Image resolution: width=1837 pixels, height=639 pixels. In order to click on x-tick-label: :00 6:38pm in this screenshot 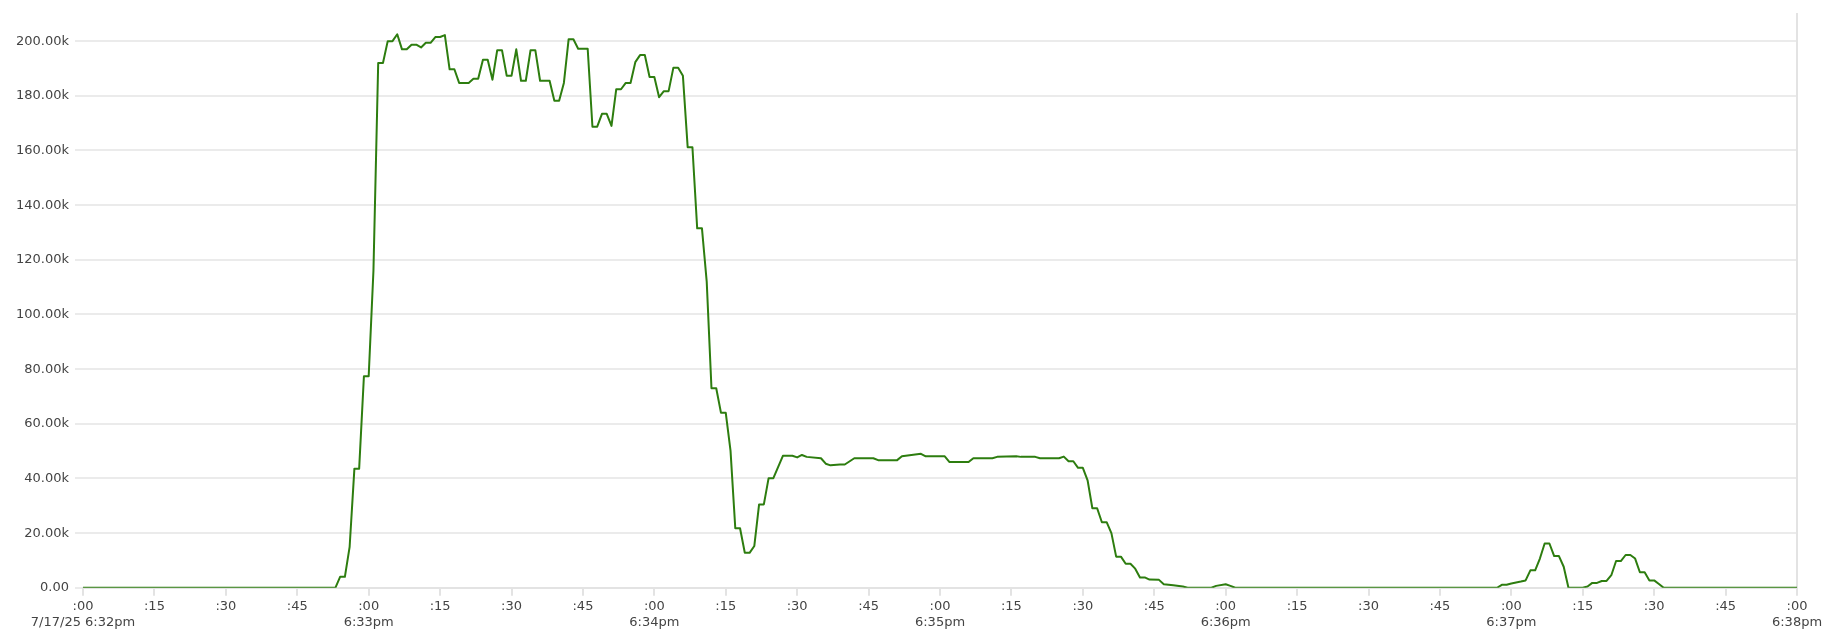, I will do `click(1797, 613)`.